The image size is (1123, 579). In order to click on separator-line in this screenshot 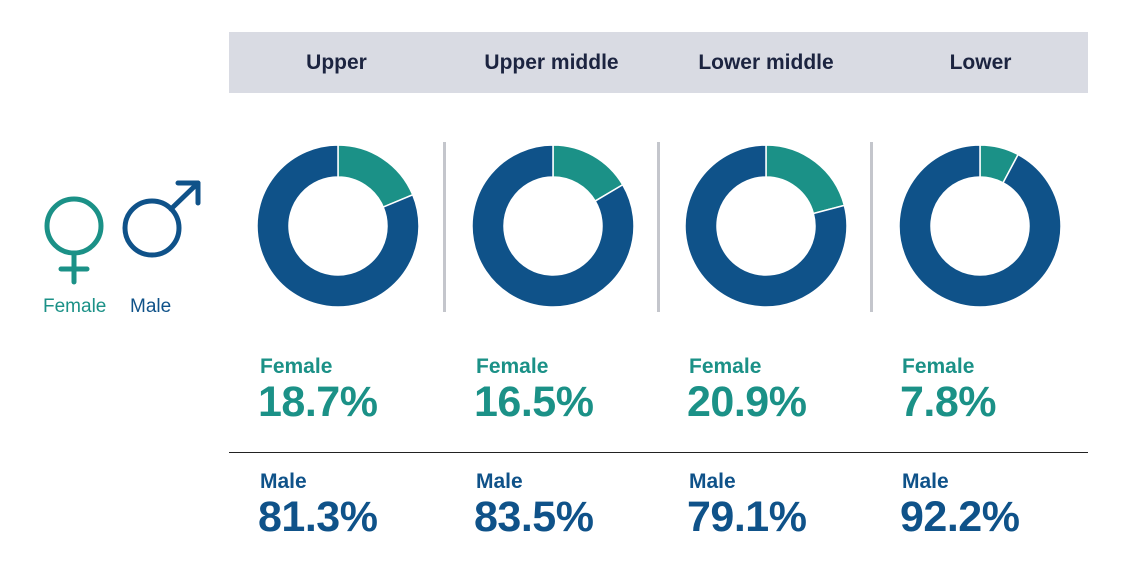, I will do `click(658, 452)`.